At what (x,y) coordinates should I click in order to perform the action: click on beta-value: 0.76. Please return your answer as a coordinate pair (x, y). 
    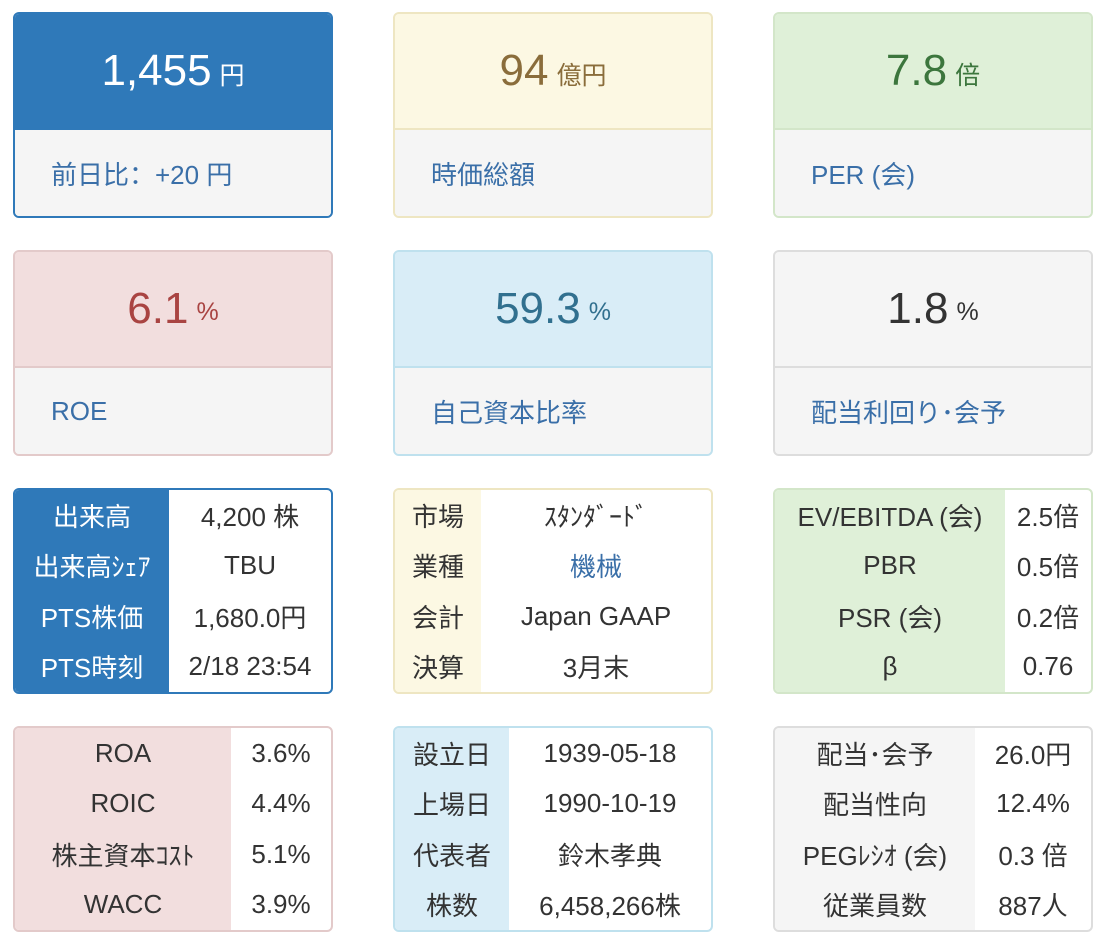
    Looking at the image, I should click on (1048, 666).